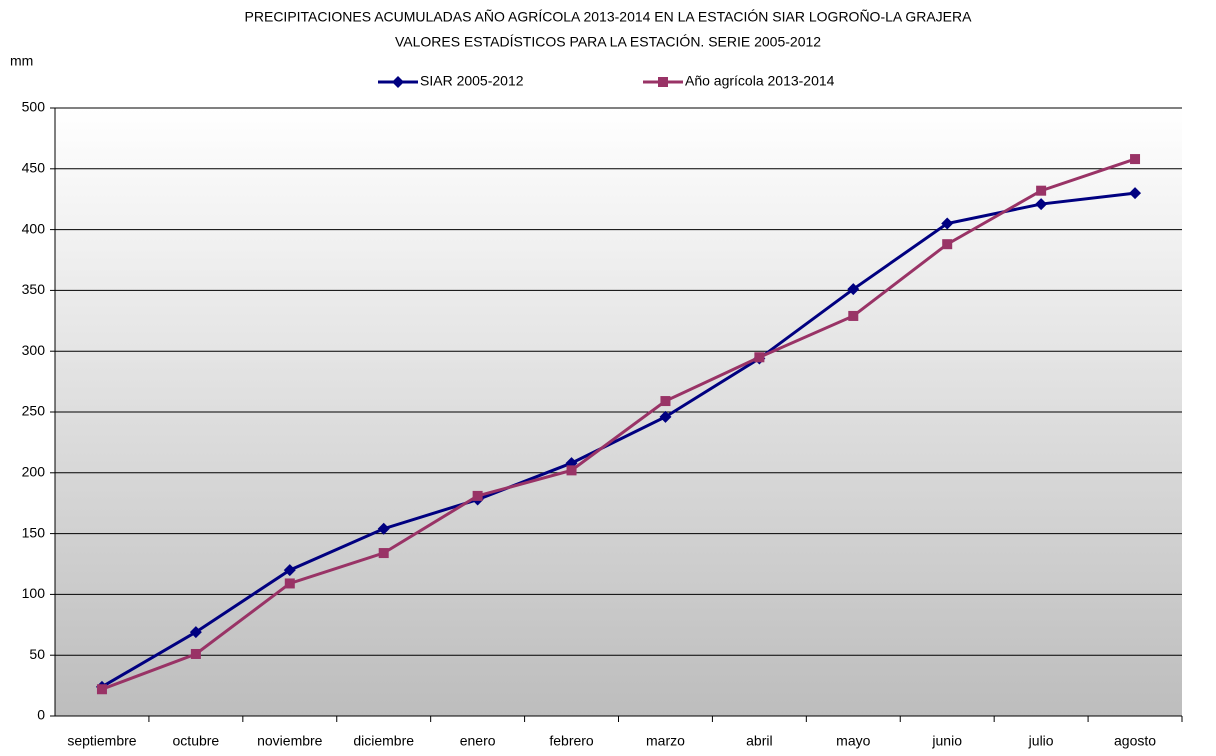  I want to click on y-tick-label: 350, so click(34, 289).